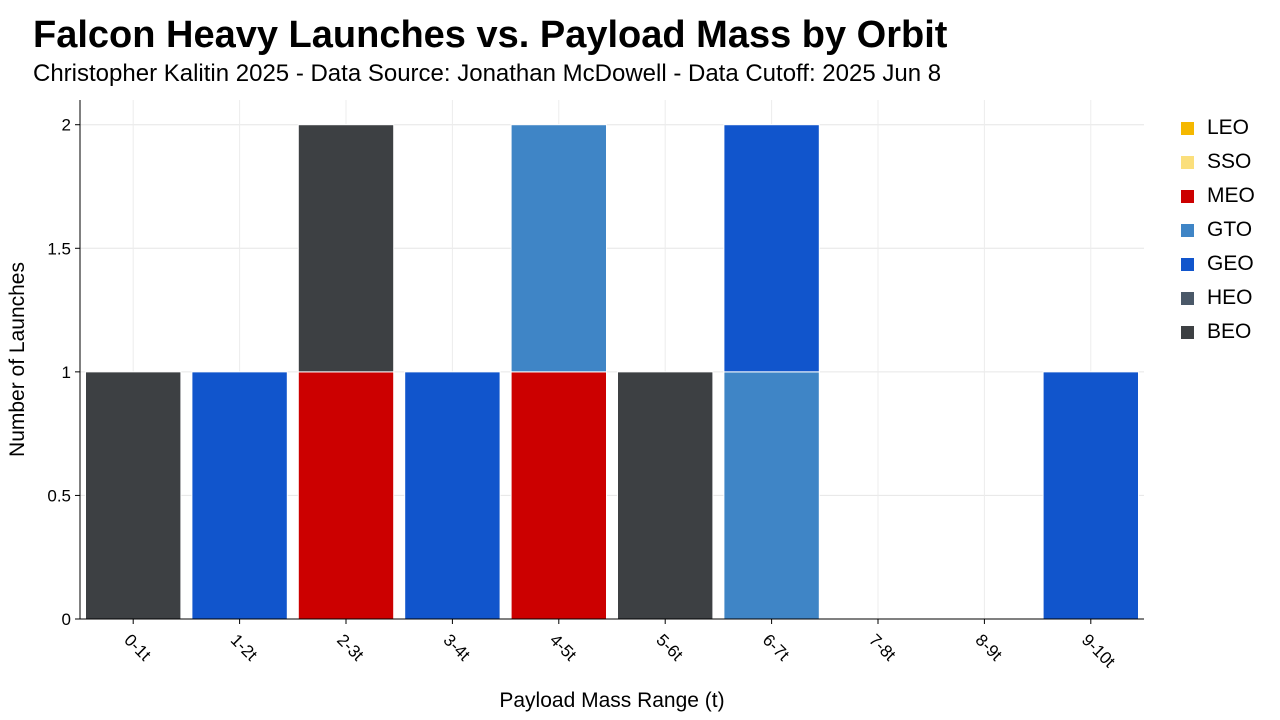  Describe the element at coordinates (1230, 263) in the screenshot. I see `legend-label: GEO` at that location.